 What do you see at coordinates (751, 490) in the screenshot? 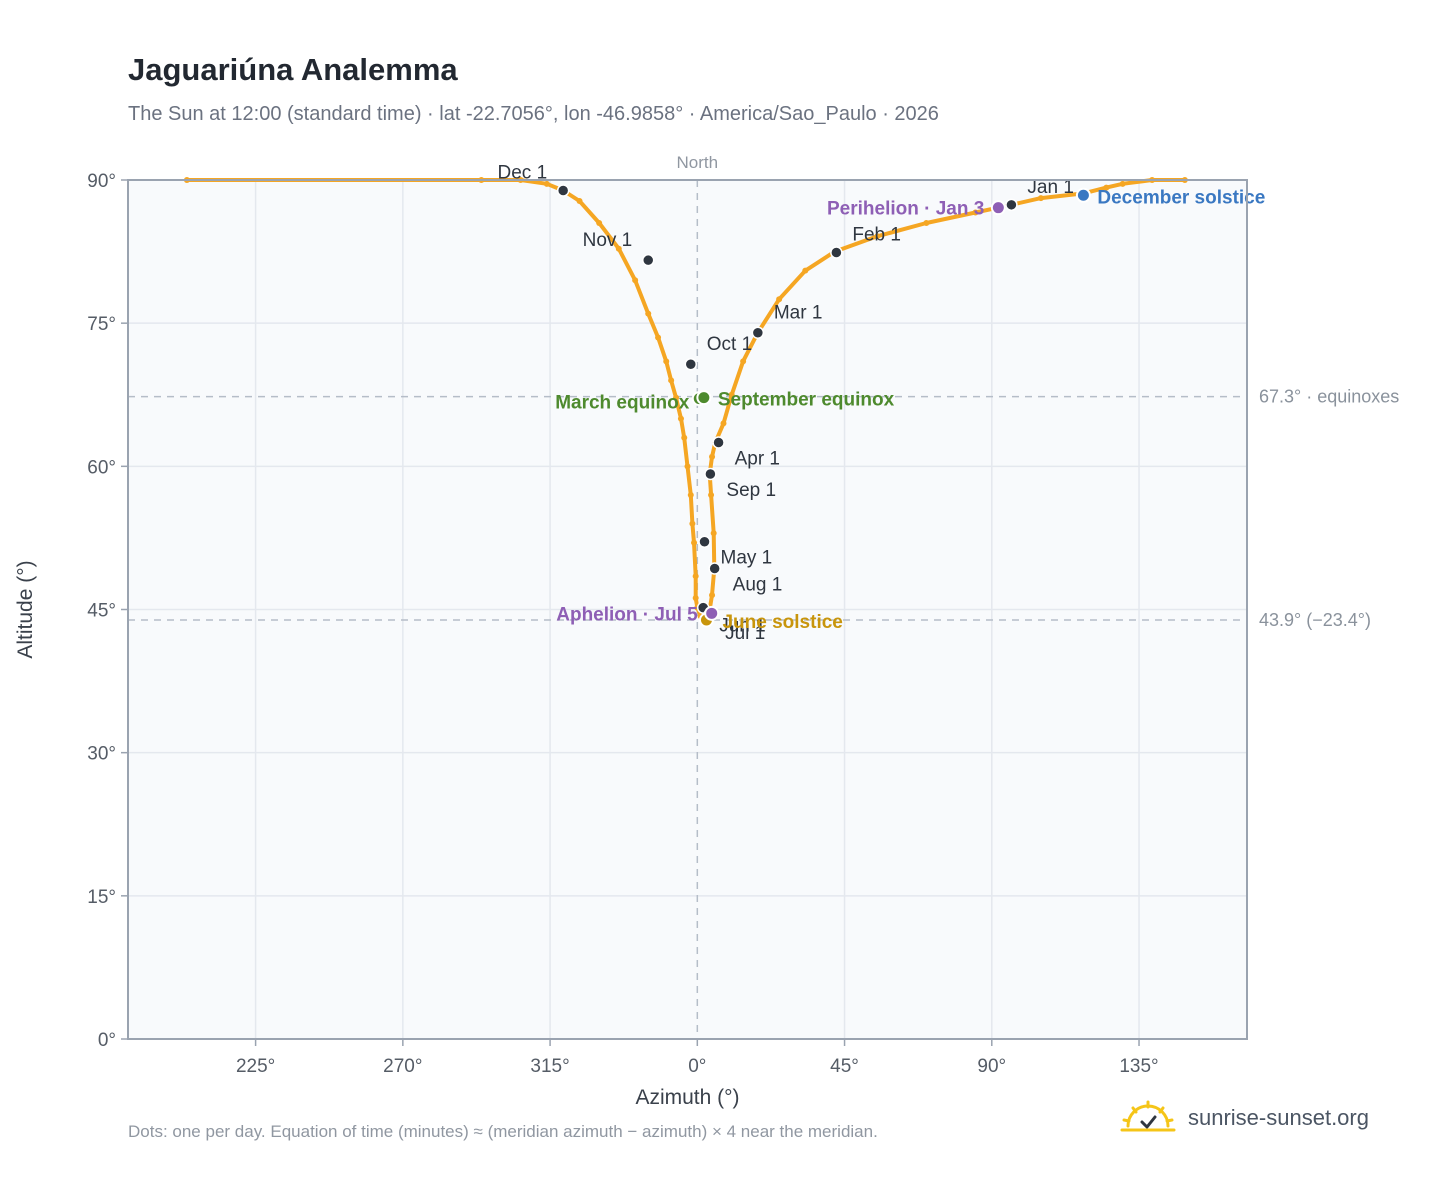
I see `month-label: Sep 1` at bounding box center [751, 490].